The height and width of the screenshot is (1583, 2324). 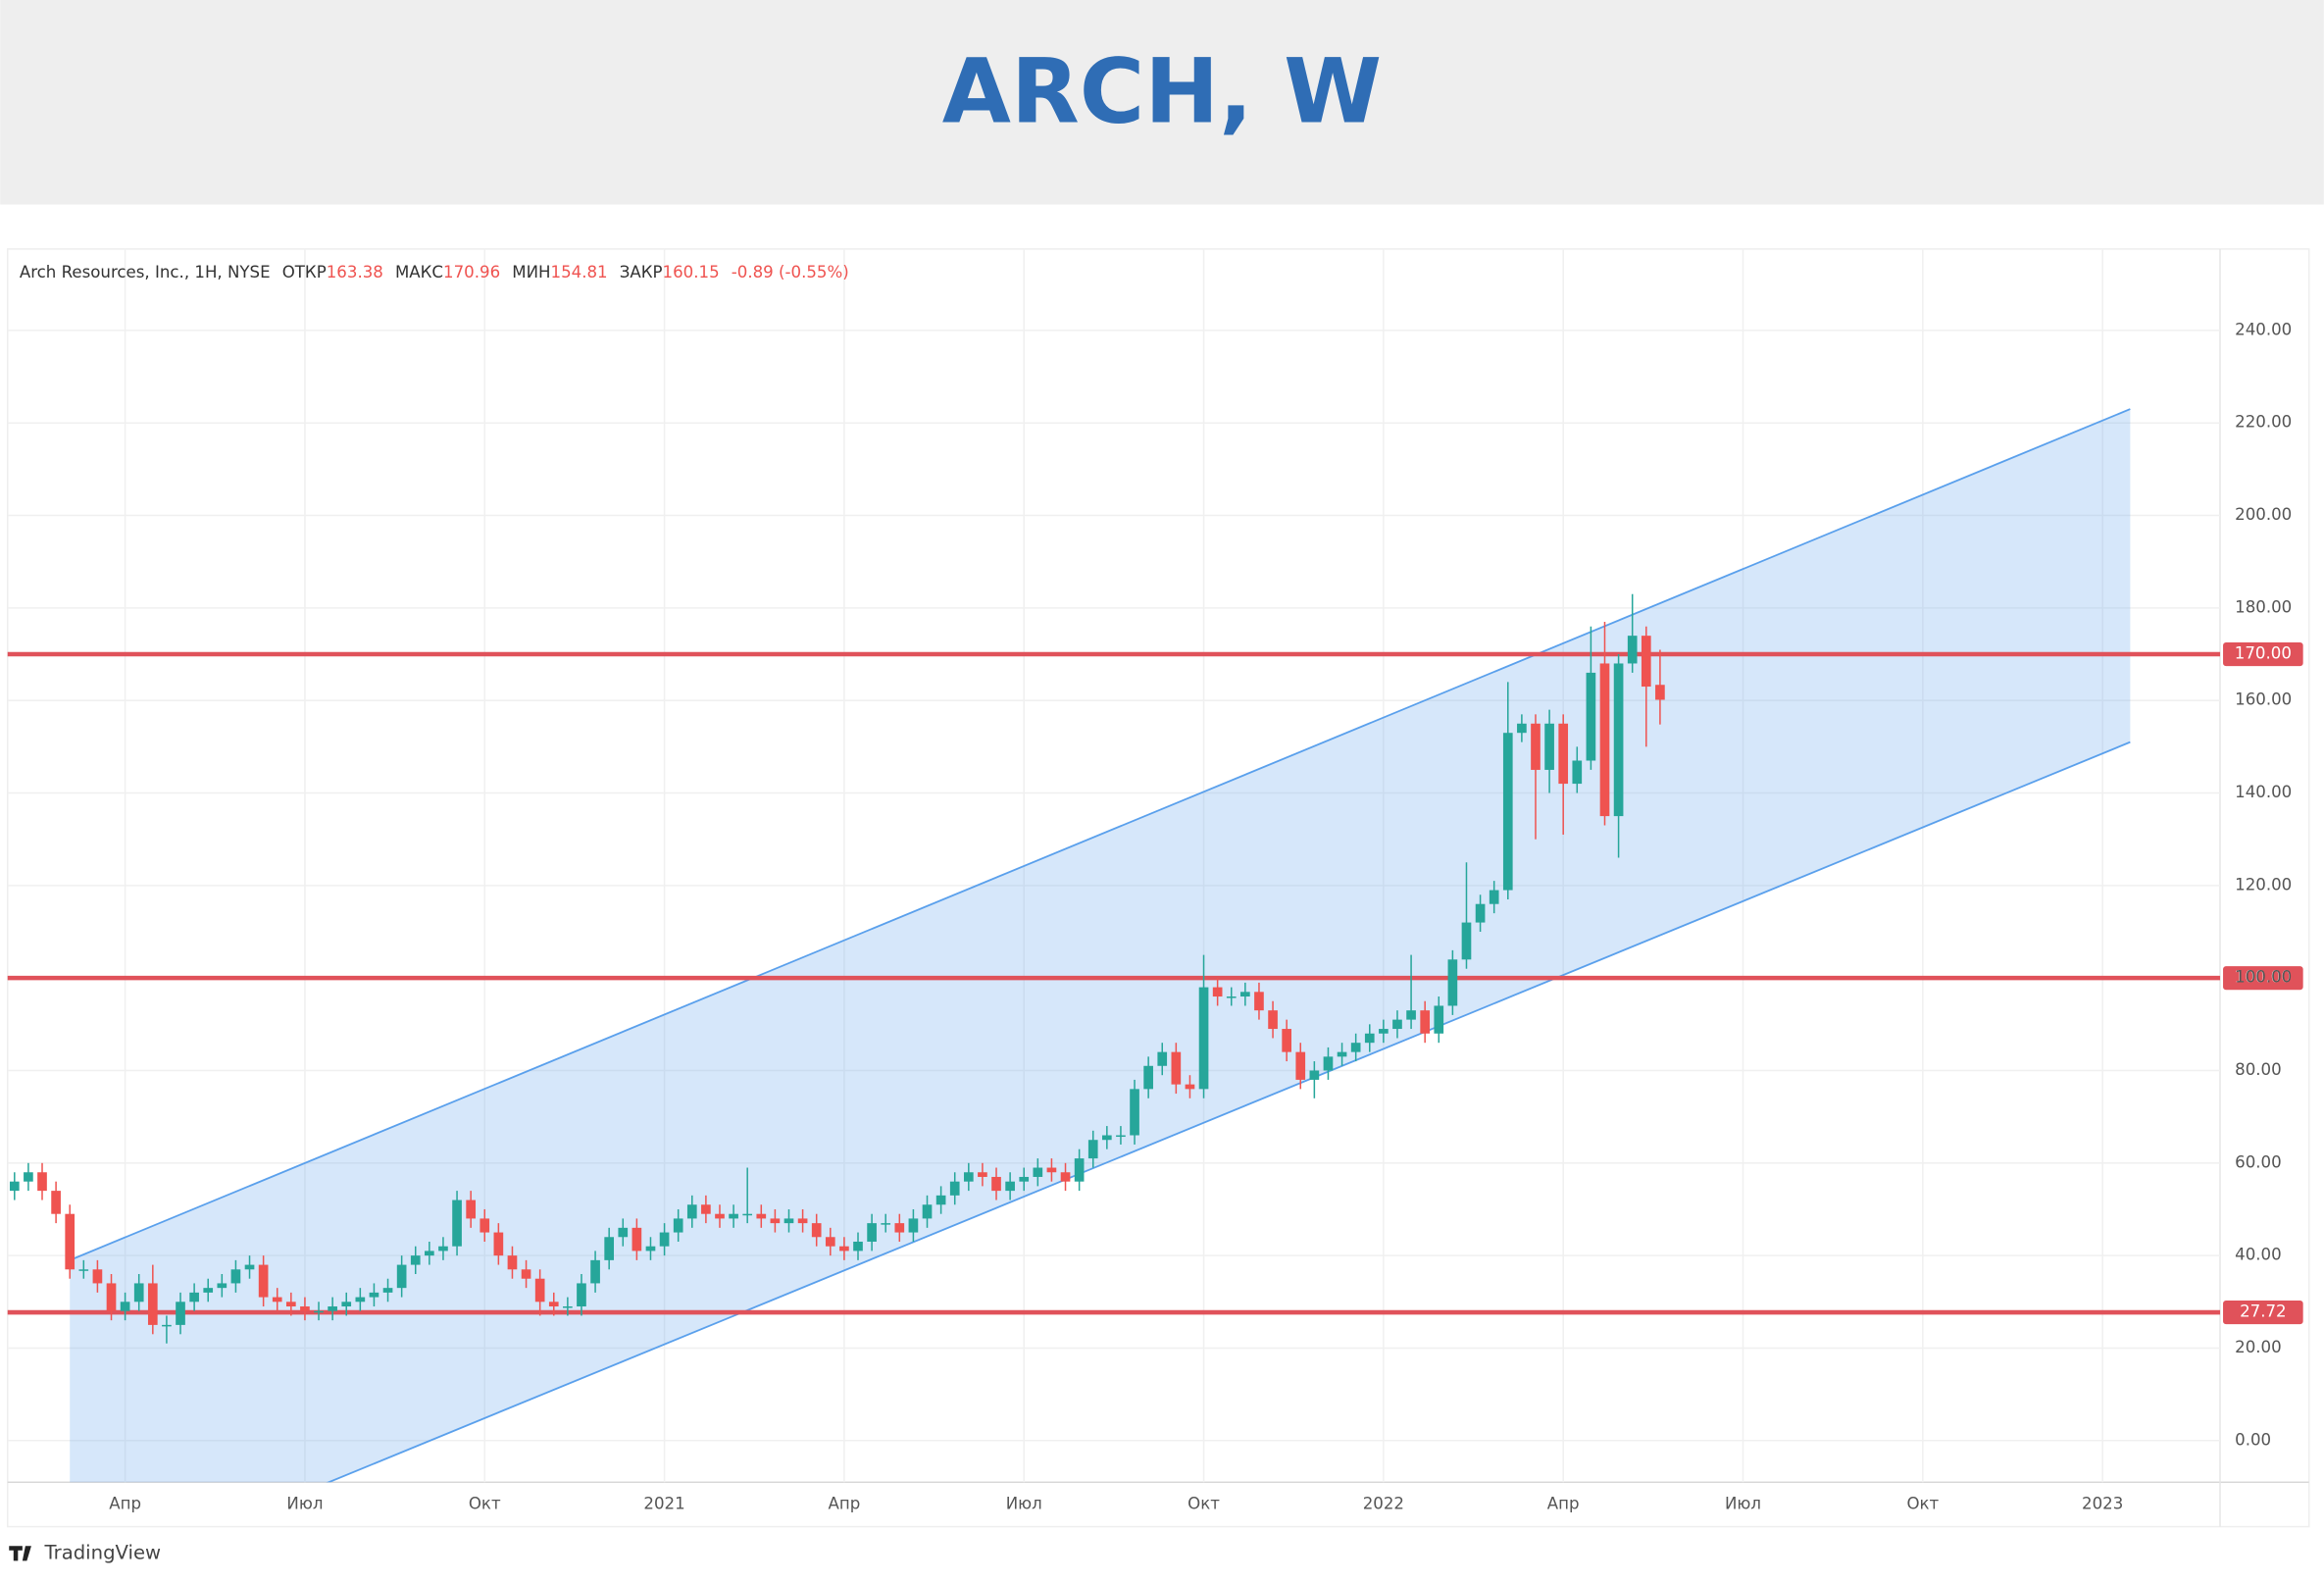 What do you see at coordinates (2264, 514) in the screenshot?
I see `y-tick-label: 200.00` at bounding box center [2264, 514].